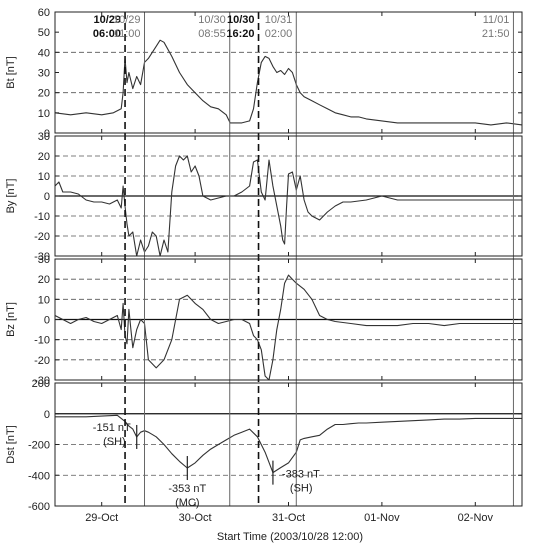 The height and width of the screenshot is (550, 538). What do you see at coordinates (39, 507) in the screenshot?
I see `y-tick-label: -600` at bounding box center [39, 507].